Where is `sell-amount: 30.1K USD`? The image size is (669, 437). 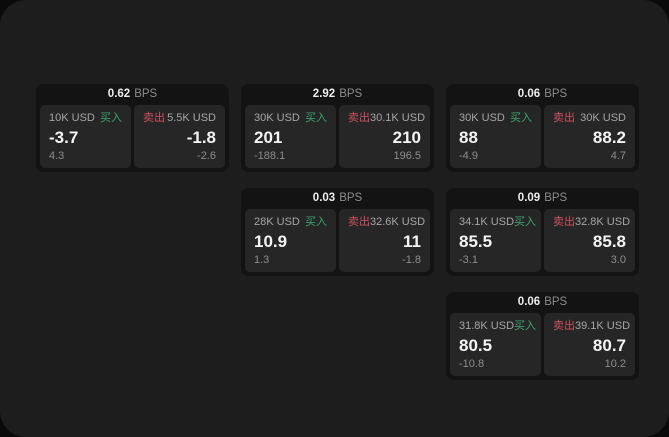
sell-amount: 30.1K USD is located at coordinates (398, 118).